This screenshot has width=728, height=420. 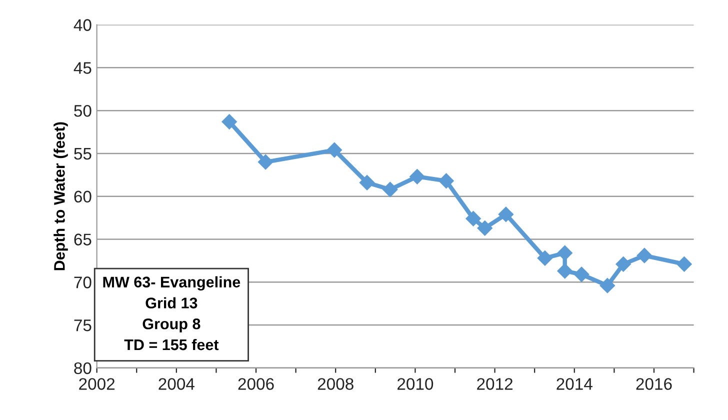 What do you see at coordinates (654, 384) in the screenshot?
I see `x-tick-label: 2016` at bounding box center [654, 384].